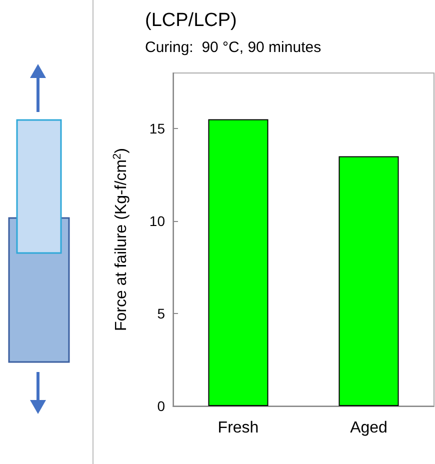 The width and height of the screenshot is (435, 464). What do you see at coordinates (161, 406) in the screenshot?
I see `y-tick-label: 0` at bounding box center [161, 406].